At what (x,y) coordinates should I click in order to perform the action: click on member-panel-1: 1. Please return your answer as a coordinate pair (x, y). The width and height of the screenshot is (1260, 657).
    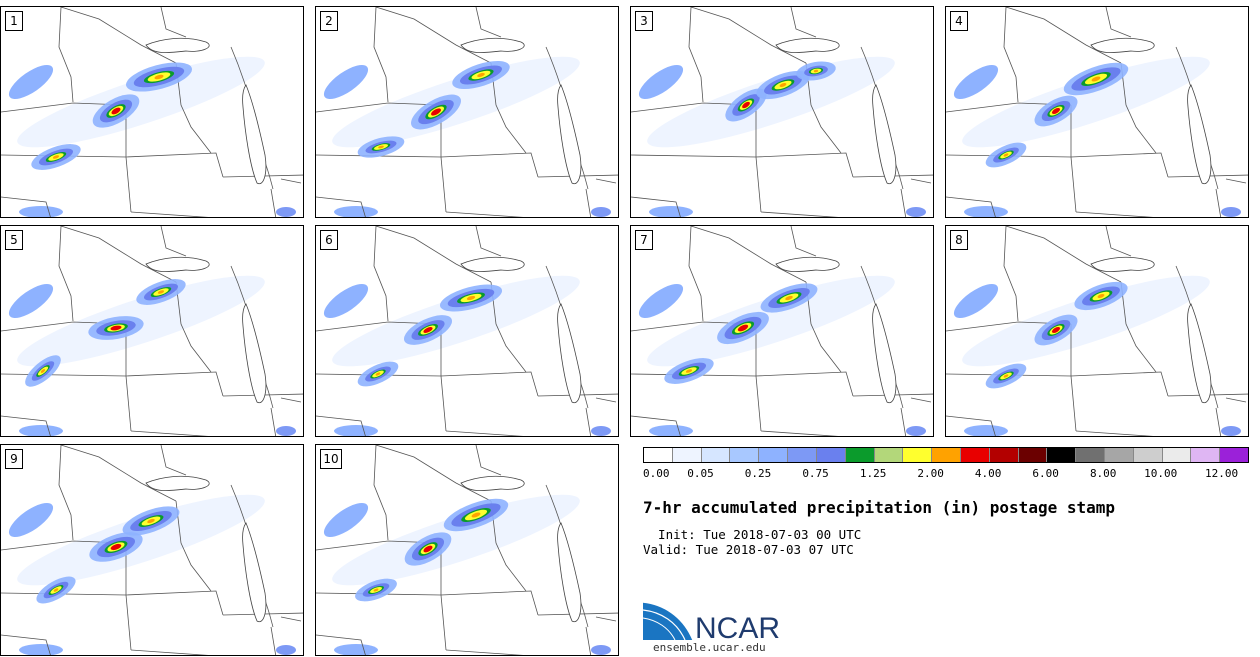
    Looking at the image, I should click on (152, 112).